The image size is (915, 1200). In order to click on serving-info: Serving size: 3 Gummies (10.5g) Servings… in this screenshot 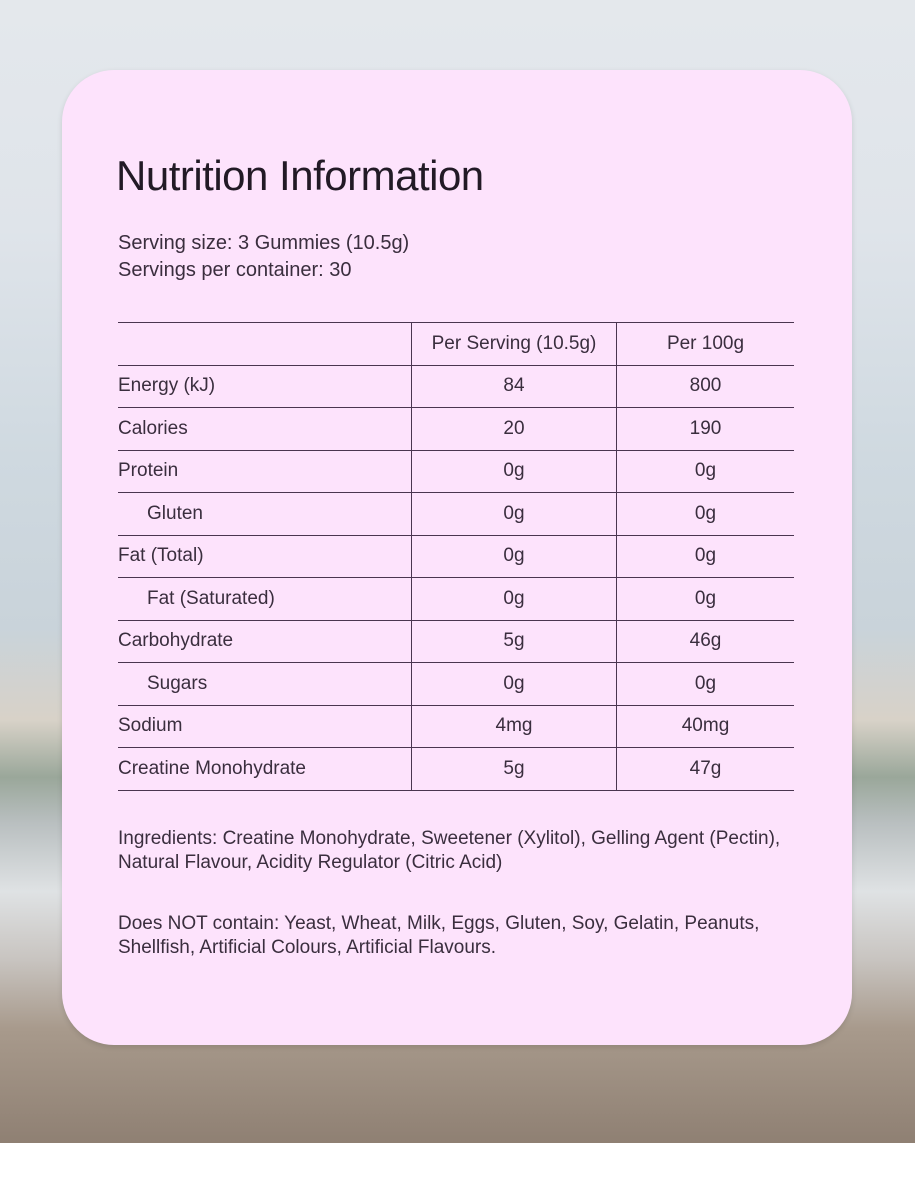, I will do `click(263, 257)`.